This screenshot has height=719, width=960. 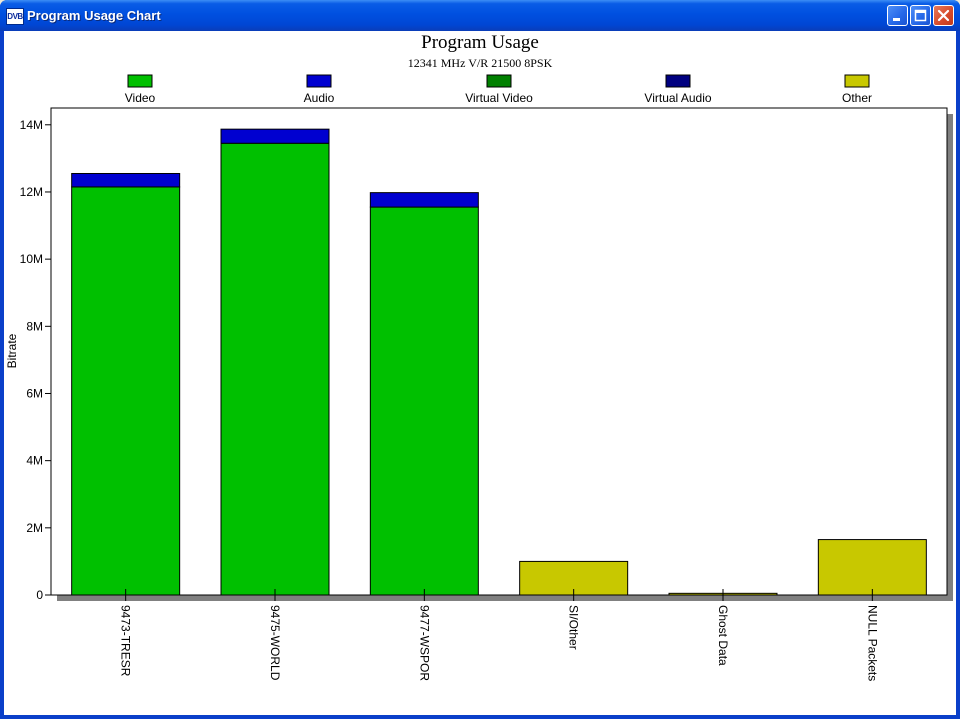 What do you see at coordinates (34, 393) in the screenshot?
I see `y-tick-label: 6M` at bounding box center [34, 393].